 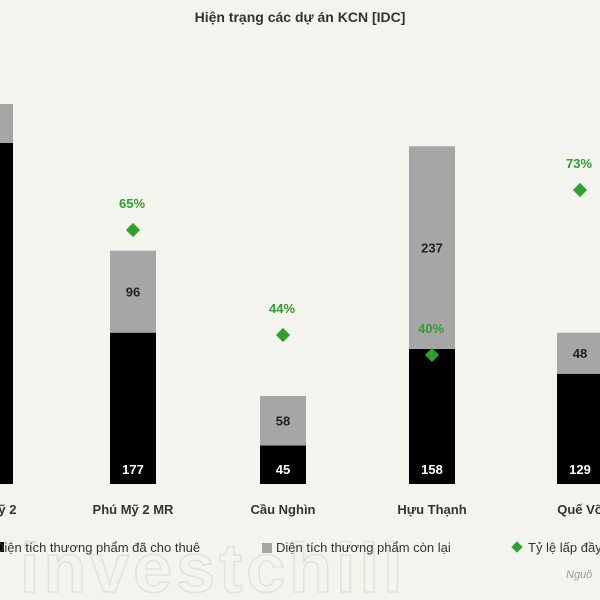 I want to click on bar-group-que-vo, so click(x=578, y=408).